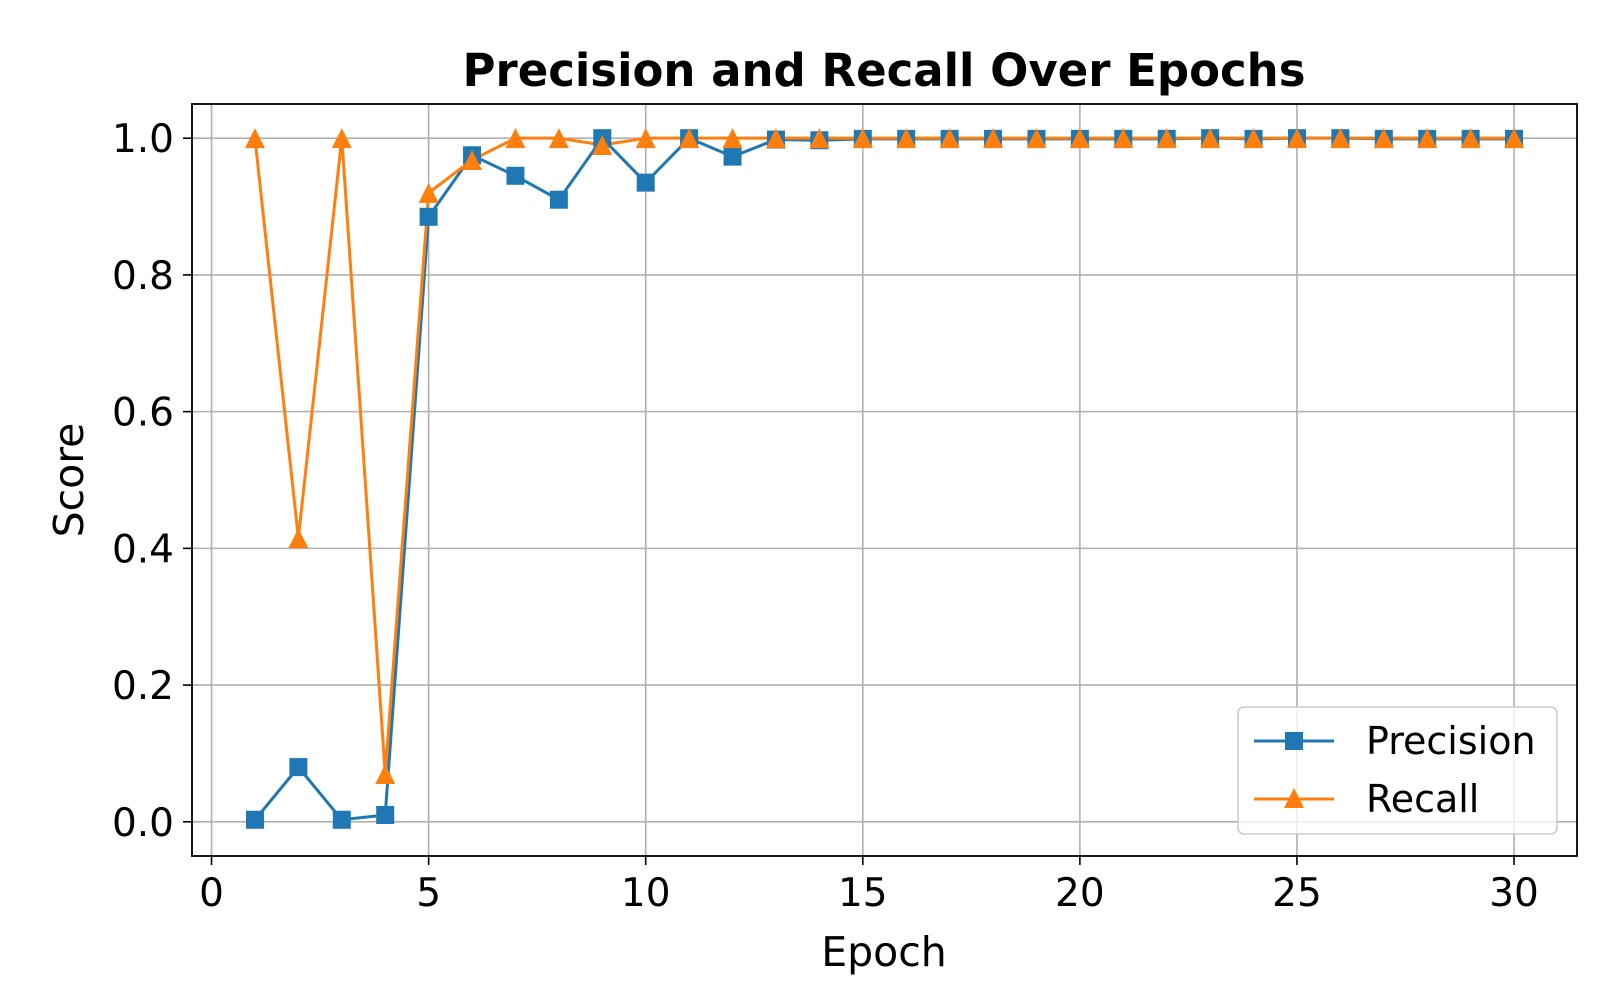 This screenshot has width=1613, height=1008. What do you see at coordinates (143, 139) in the screenshot?
I see `y-tick-label: 1.0` at bounding box center [143, 139].